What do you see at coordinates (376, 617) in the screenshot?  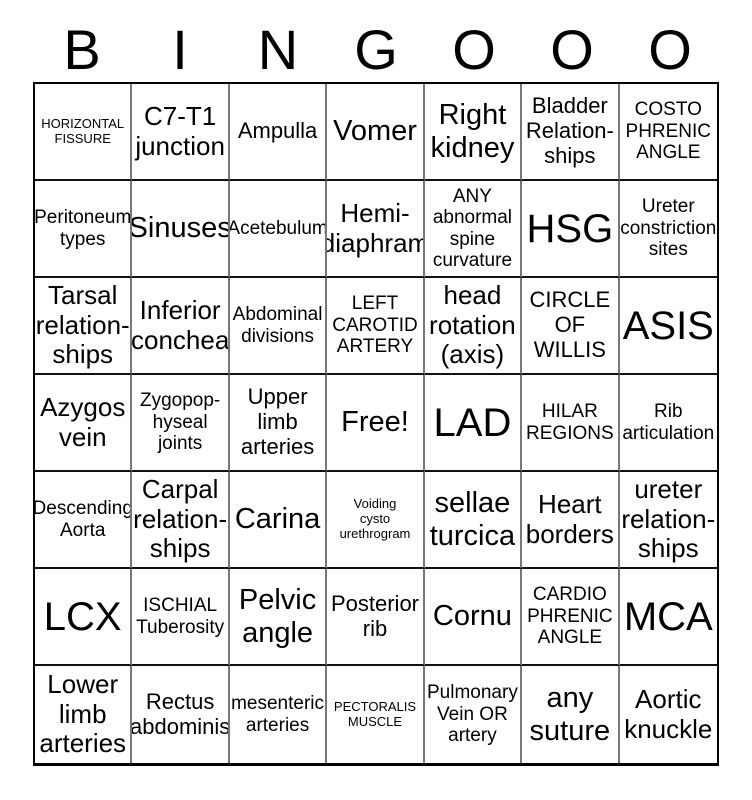 I see `bingo-cell: Posterior rib` at bounding box center [376, 617].